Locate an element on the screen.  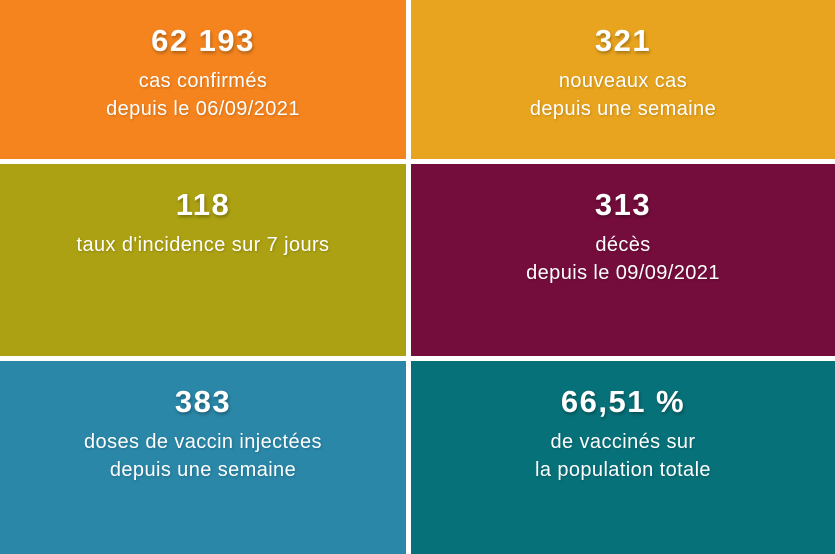
vaccine-doses-value: 383 is located at coordinates (203, 401).